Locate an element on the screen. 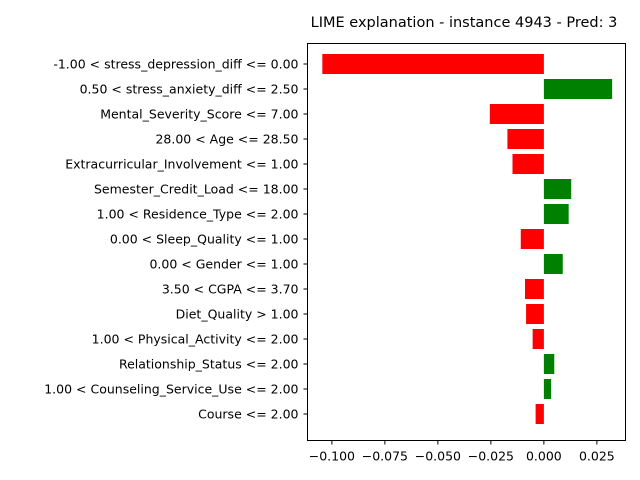 The image size is (640, 480). y-tick-label-12: Relationship_Status <= 2.00 is located at coordinates (209, 364).